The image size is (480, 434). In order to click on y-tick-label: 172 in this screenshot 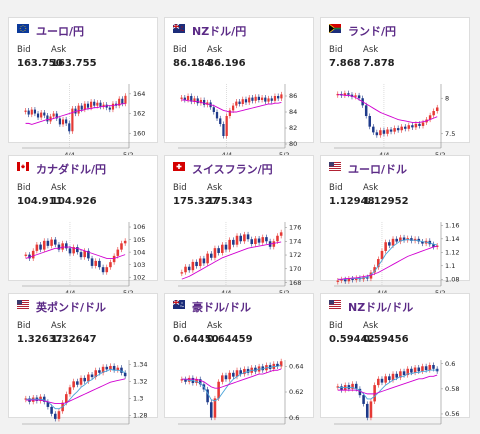, I will do `click(295, 255)`.